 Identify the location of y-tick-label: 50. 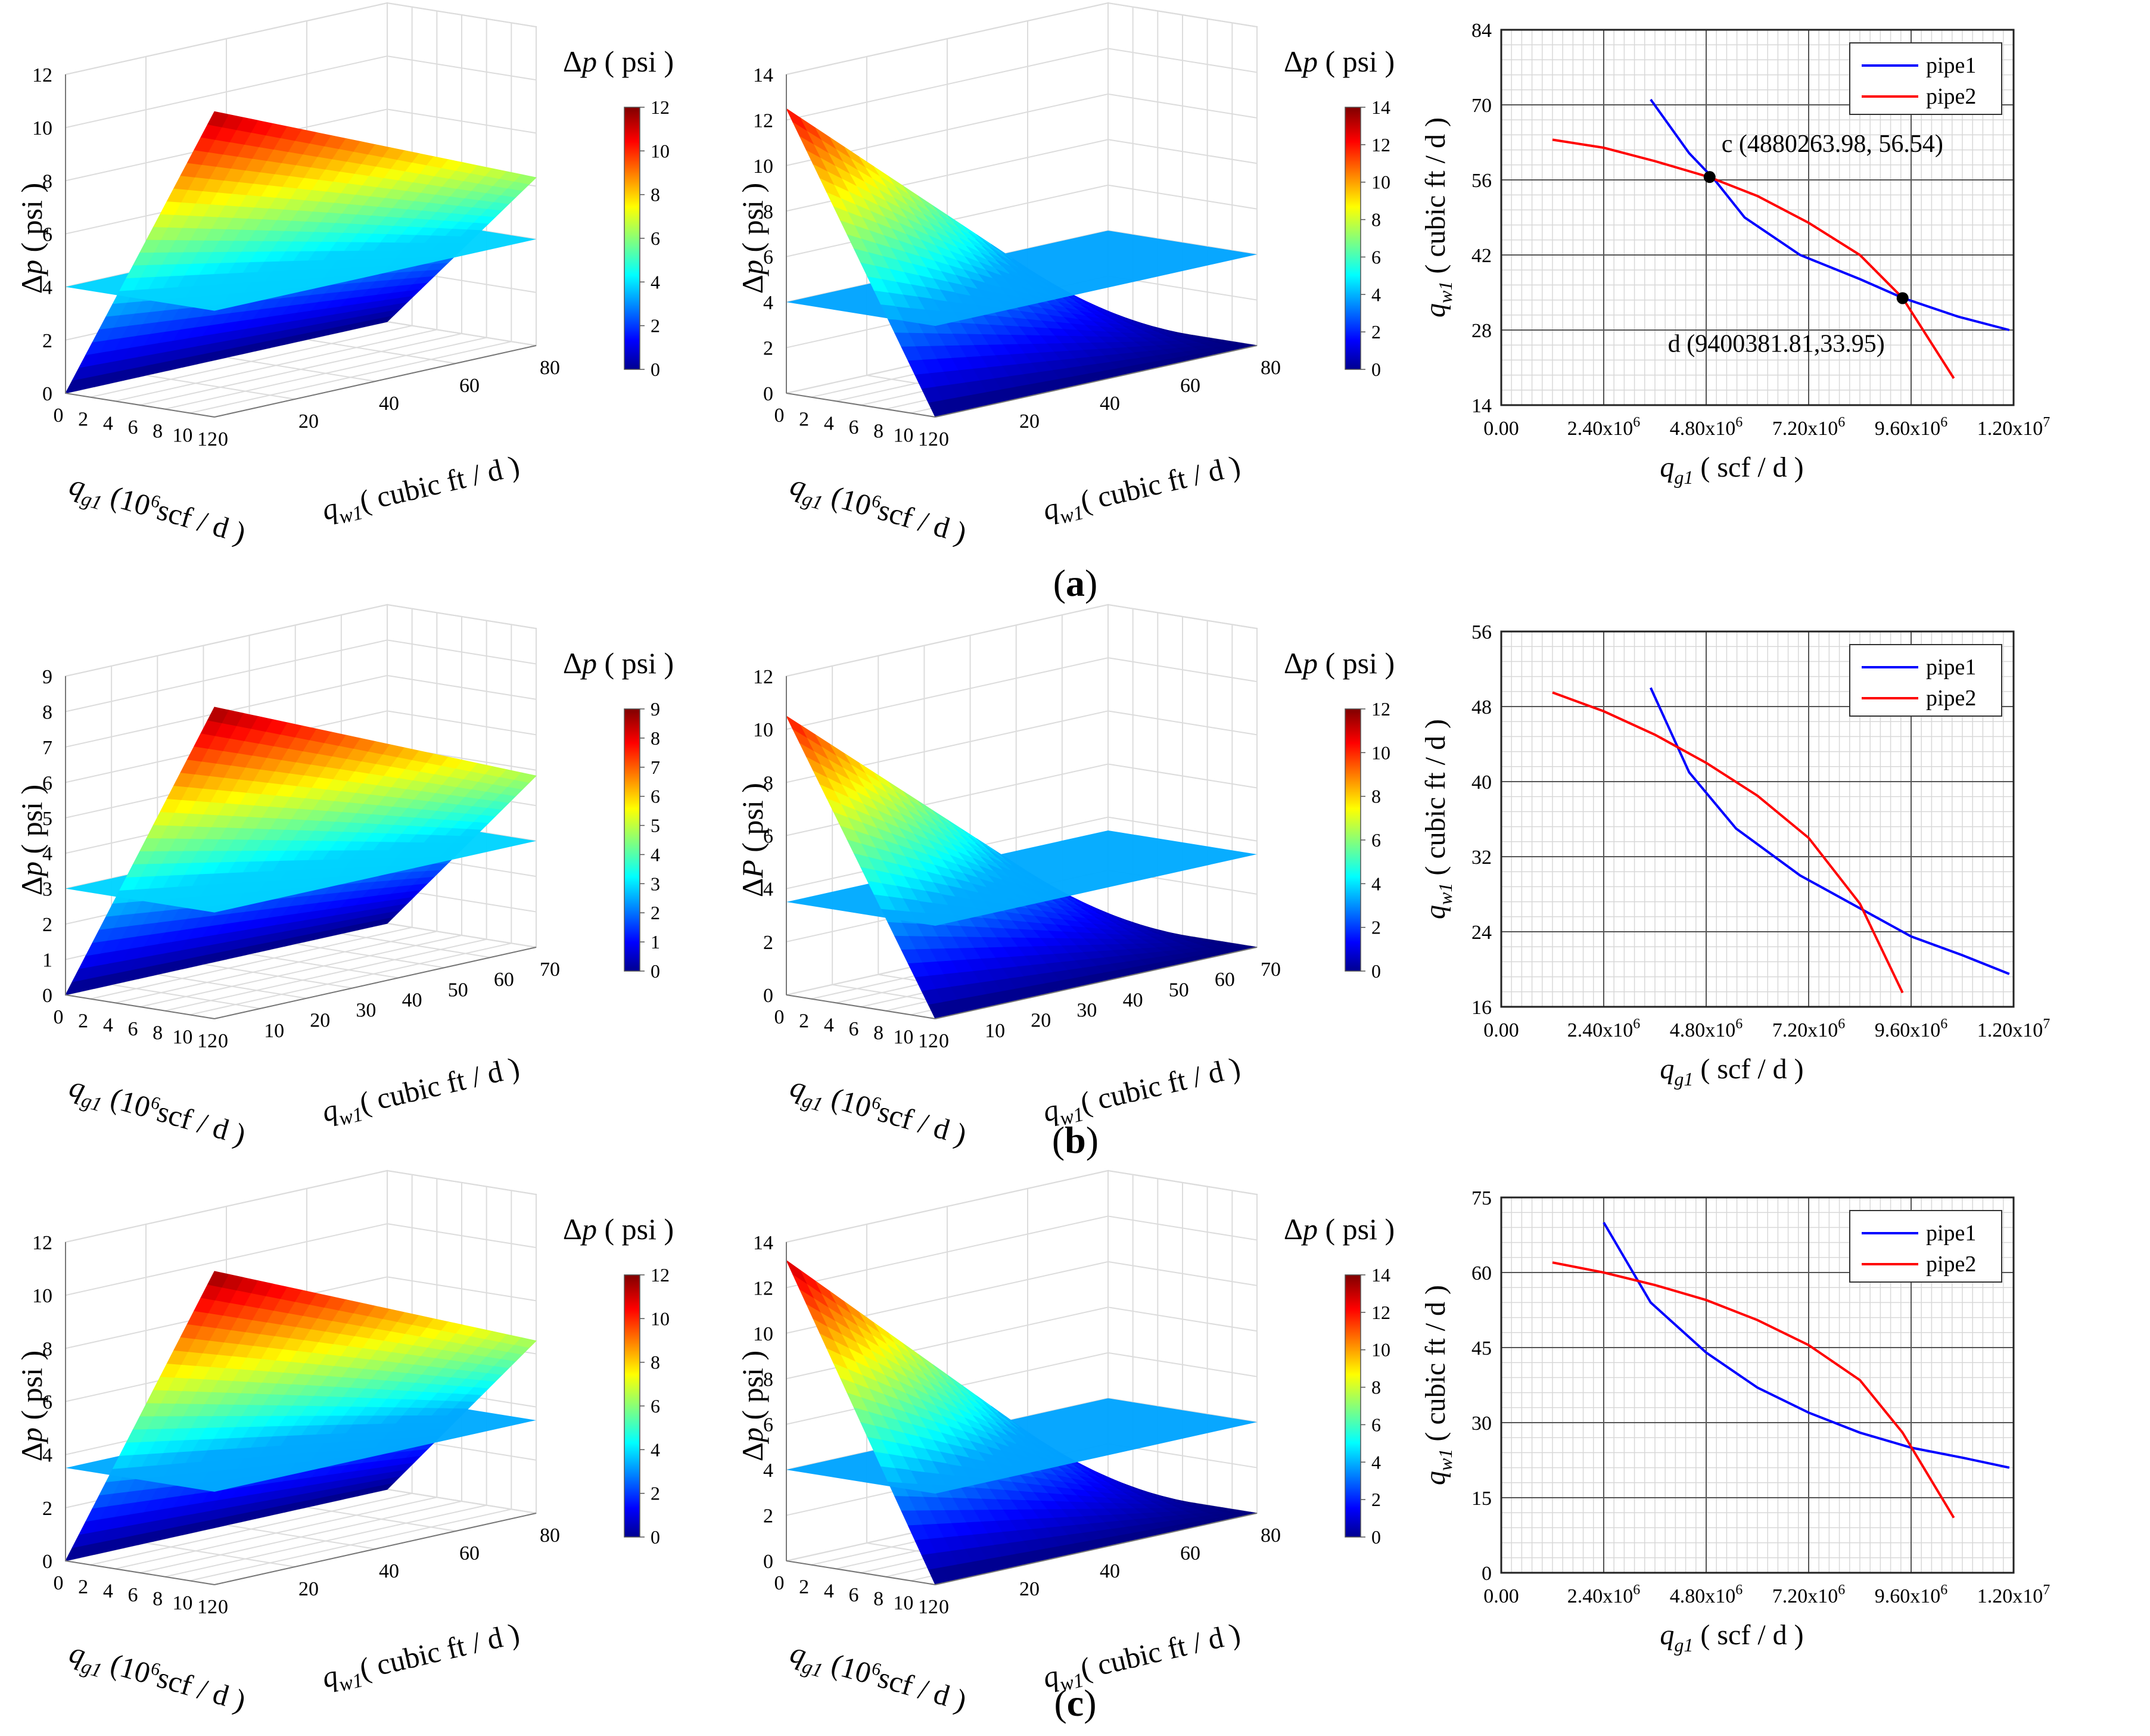
(1179, 990).